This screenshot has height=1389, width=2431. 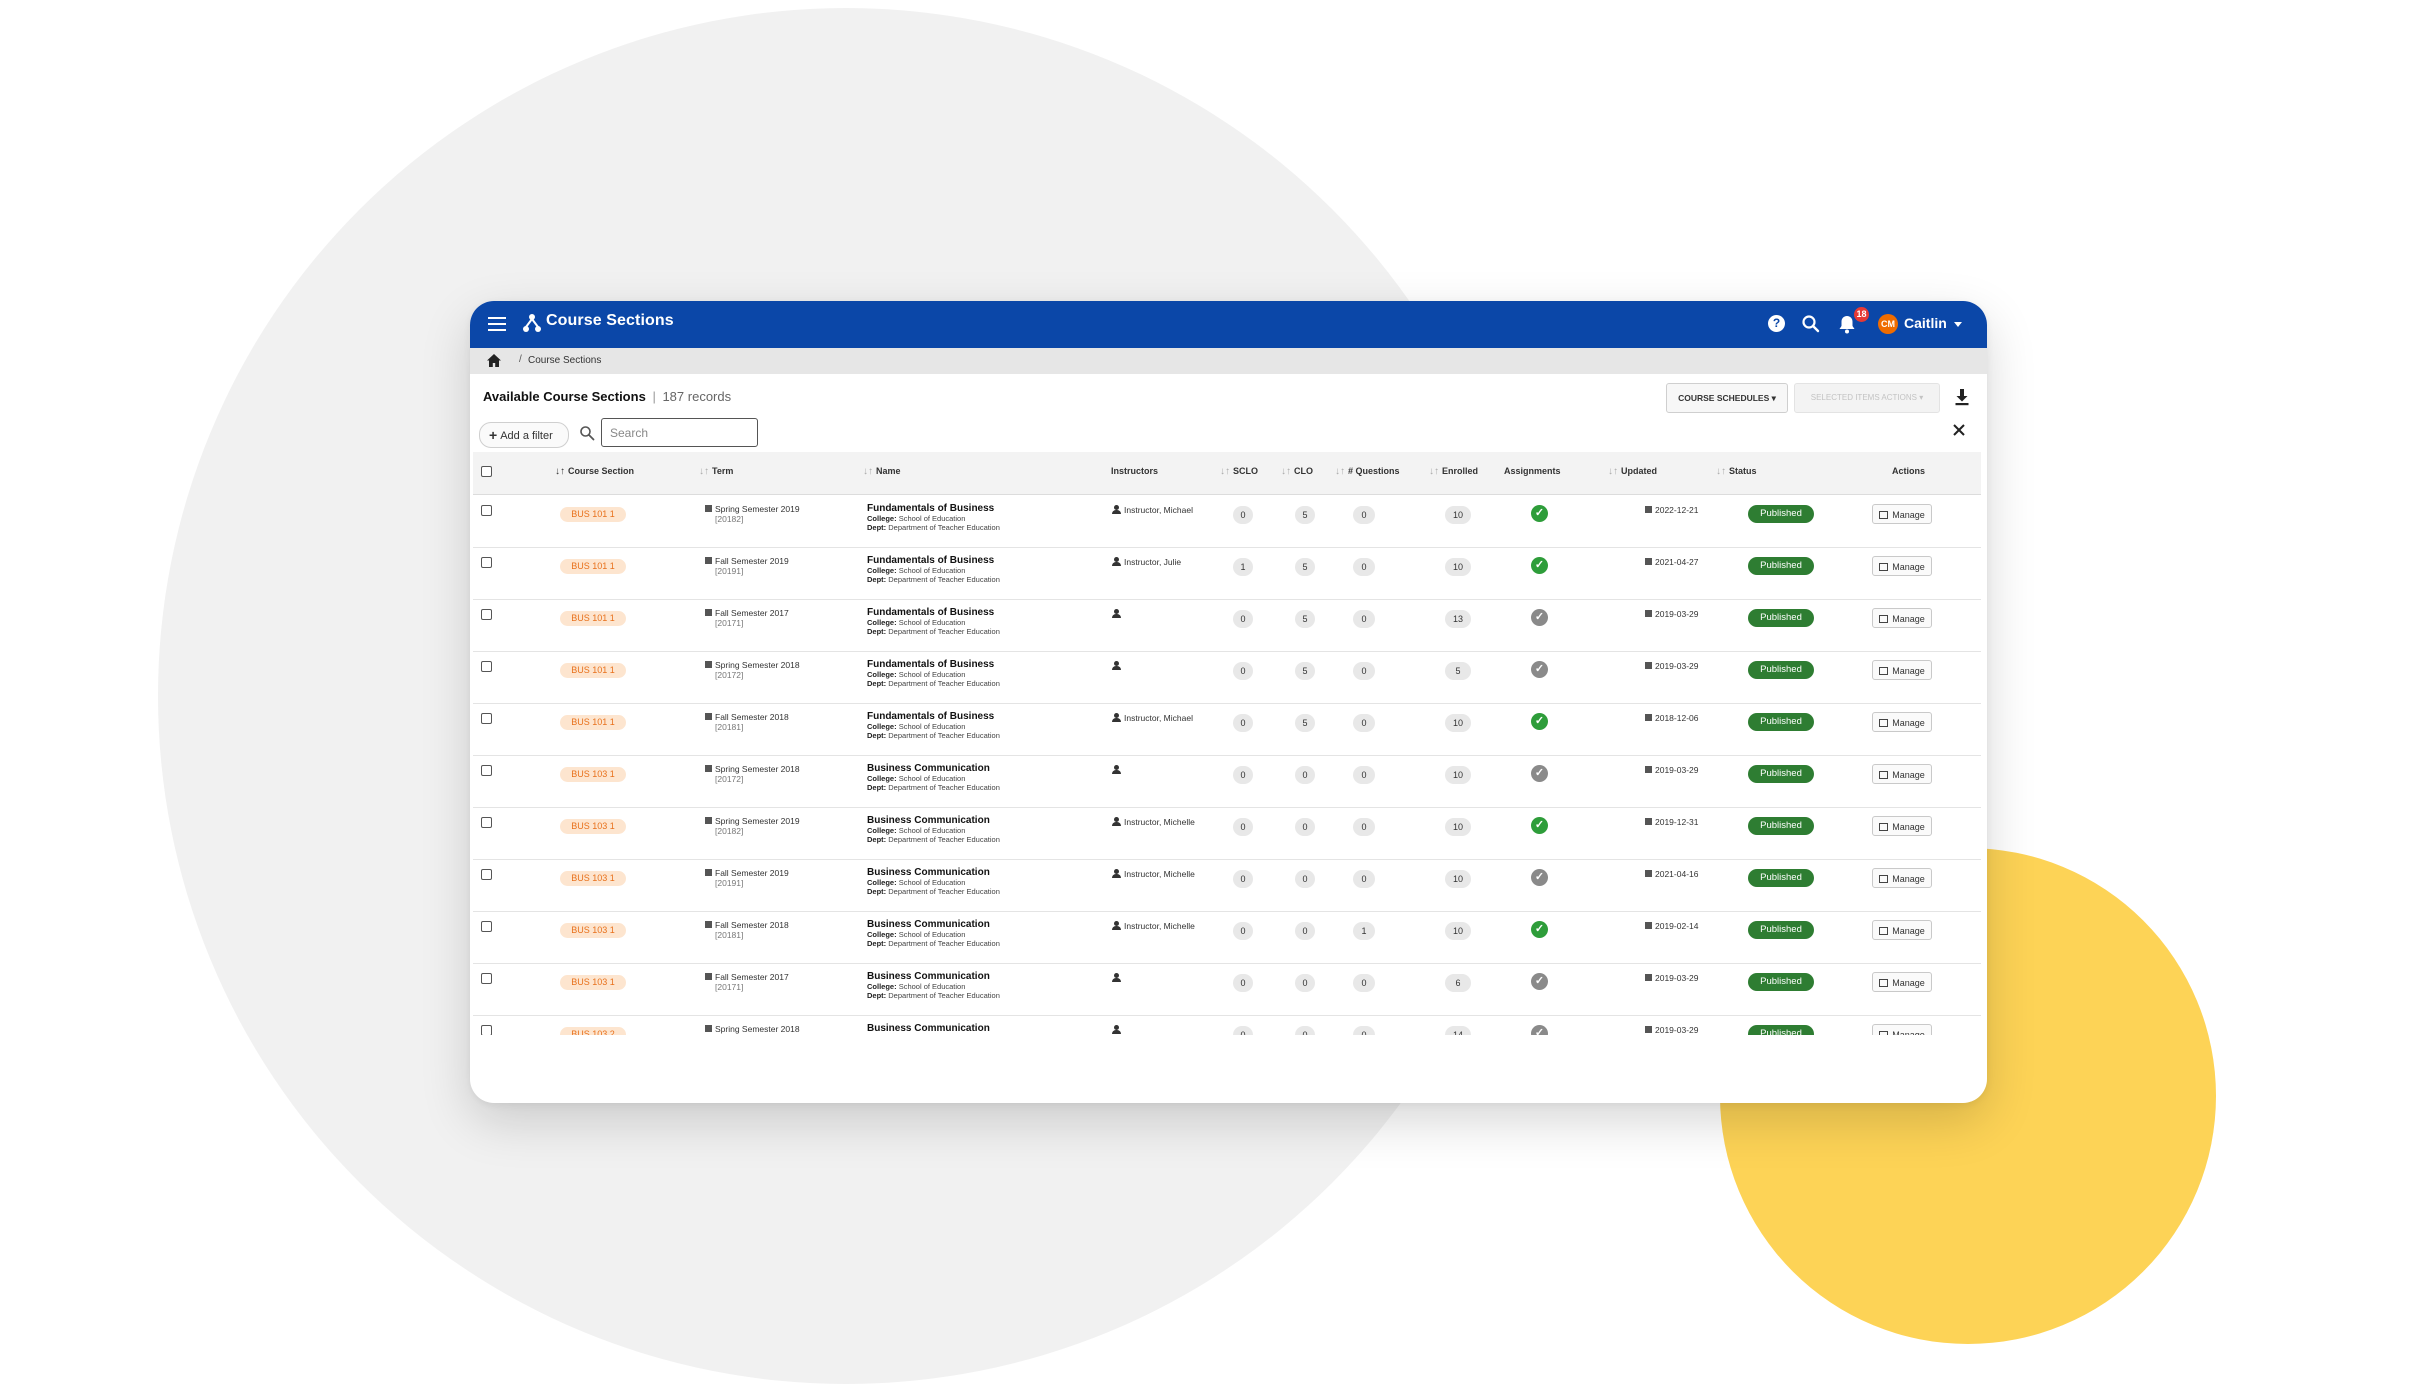 What do you see at coordinates (679, 432) in the screenshot?
I see `search-input` at bounding box center [679, 432].